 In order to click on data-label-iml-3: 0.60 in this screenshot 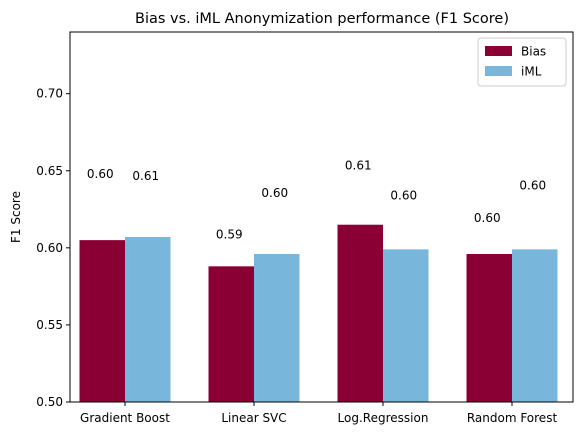, I will do `click(403, 195)`.